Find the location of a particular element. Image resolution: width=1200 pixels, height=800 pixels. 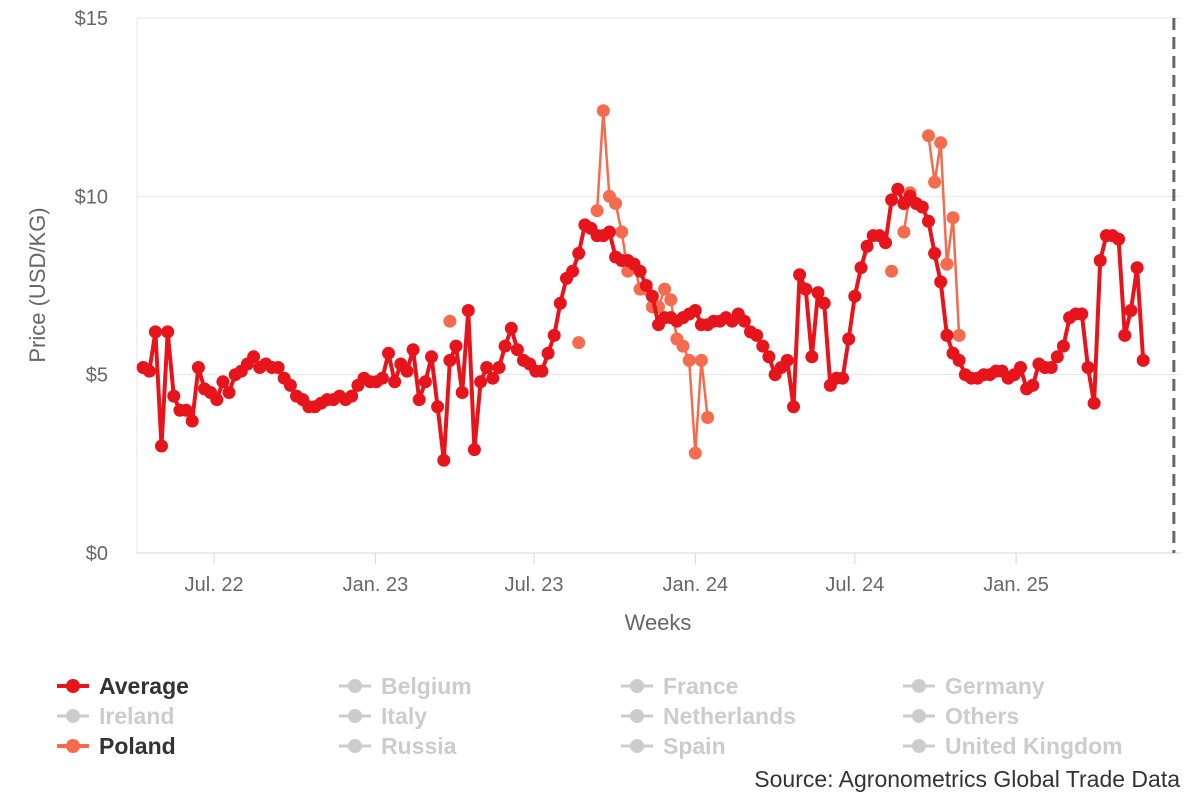

legend-item-belgium: Belgium is located at coordinates (478, 686).